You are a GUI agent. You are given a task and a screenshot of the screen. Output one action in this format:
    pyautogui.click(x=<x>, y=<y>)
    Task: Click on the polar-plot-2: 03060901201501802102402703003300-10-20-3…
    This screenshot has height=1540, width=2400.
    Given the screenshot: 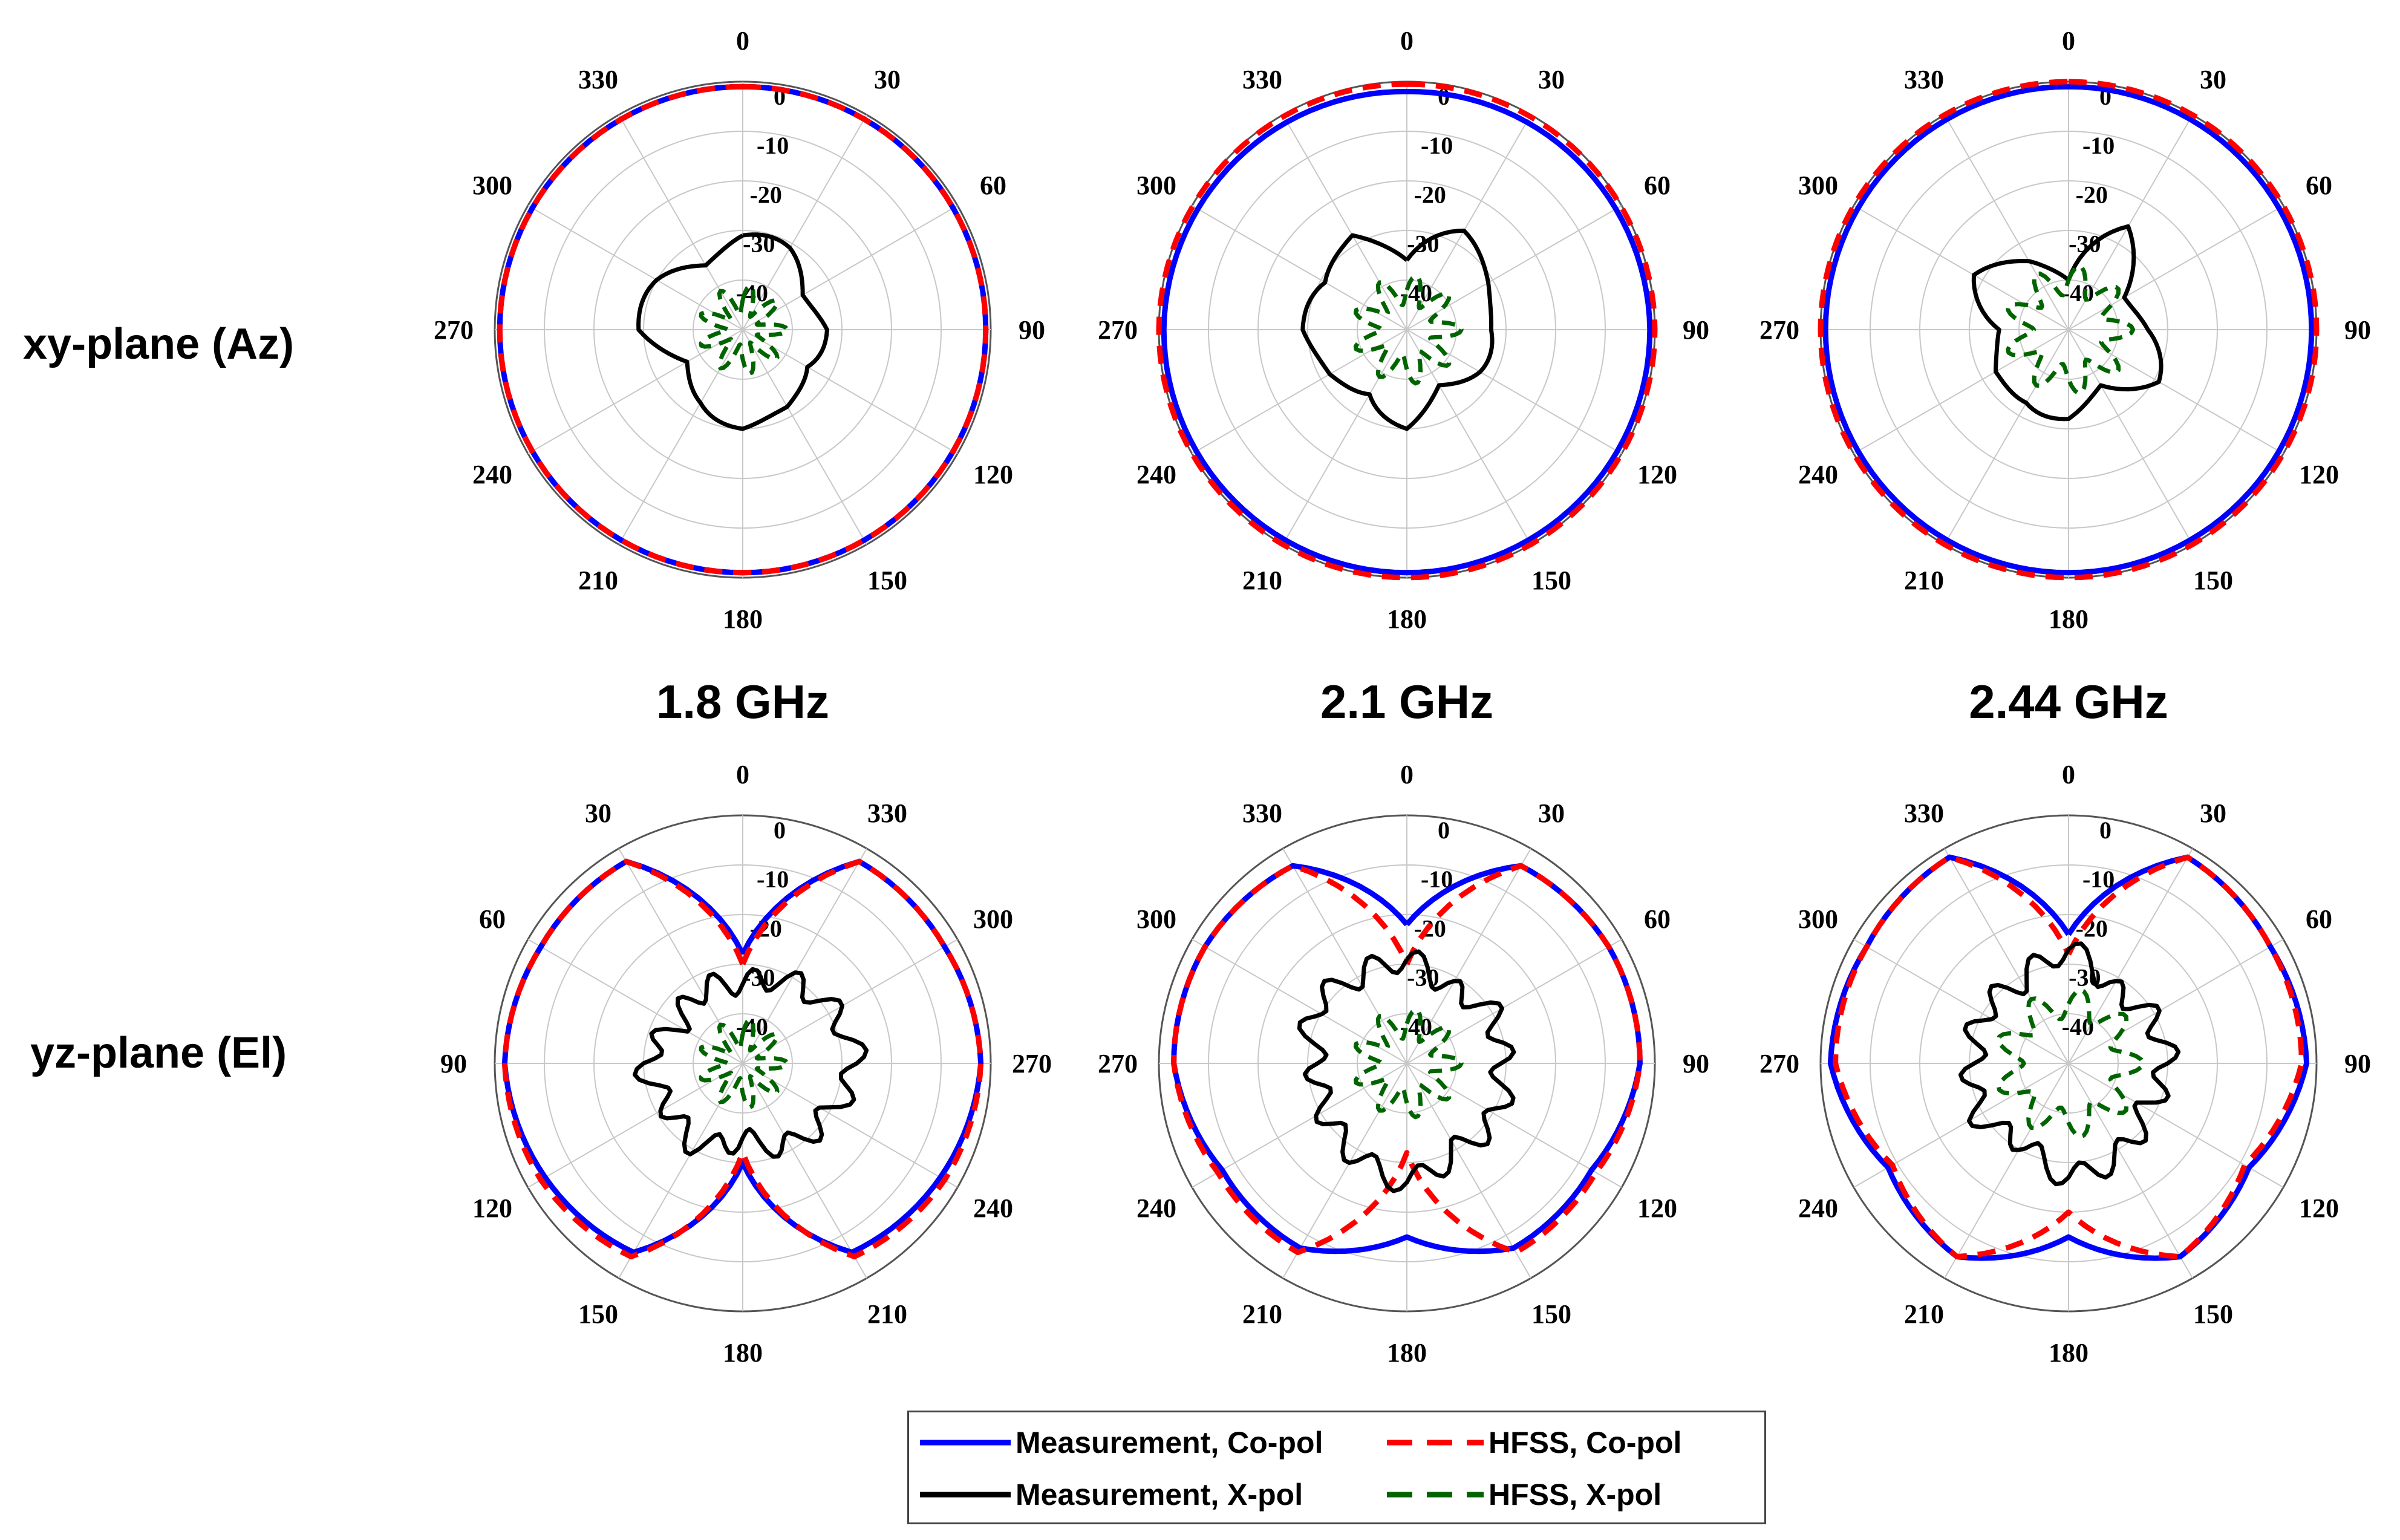 What is the action you would take?
    pyautogui.click(x=1403, y=330)
    